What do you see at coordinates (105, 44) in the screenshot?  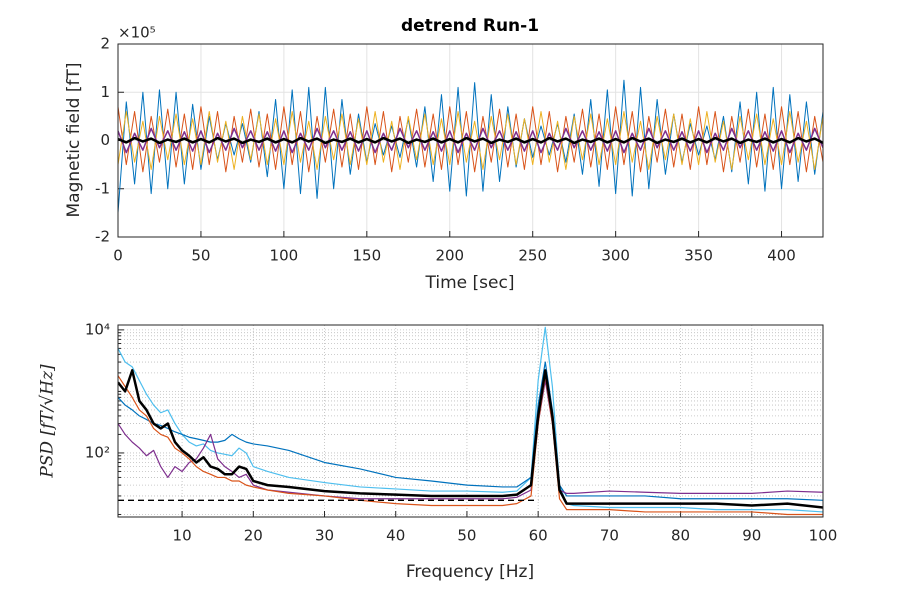 I see `y-tick-label: 2` at bounding box center [105, 44].